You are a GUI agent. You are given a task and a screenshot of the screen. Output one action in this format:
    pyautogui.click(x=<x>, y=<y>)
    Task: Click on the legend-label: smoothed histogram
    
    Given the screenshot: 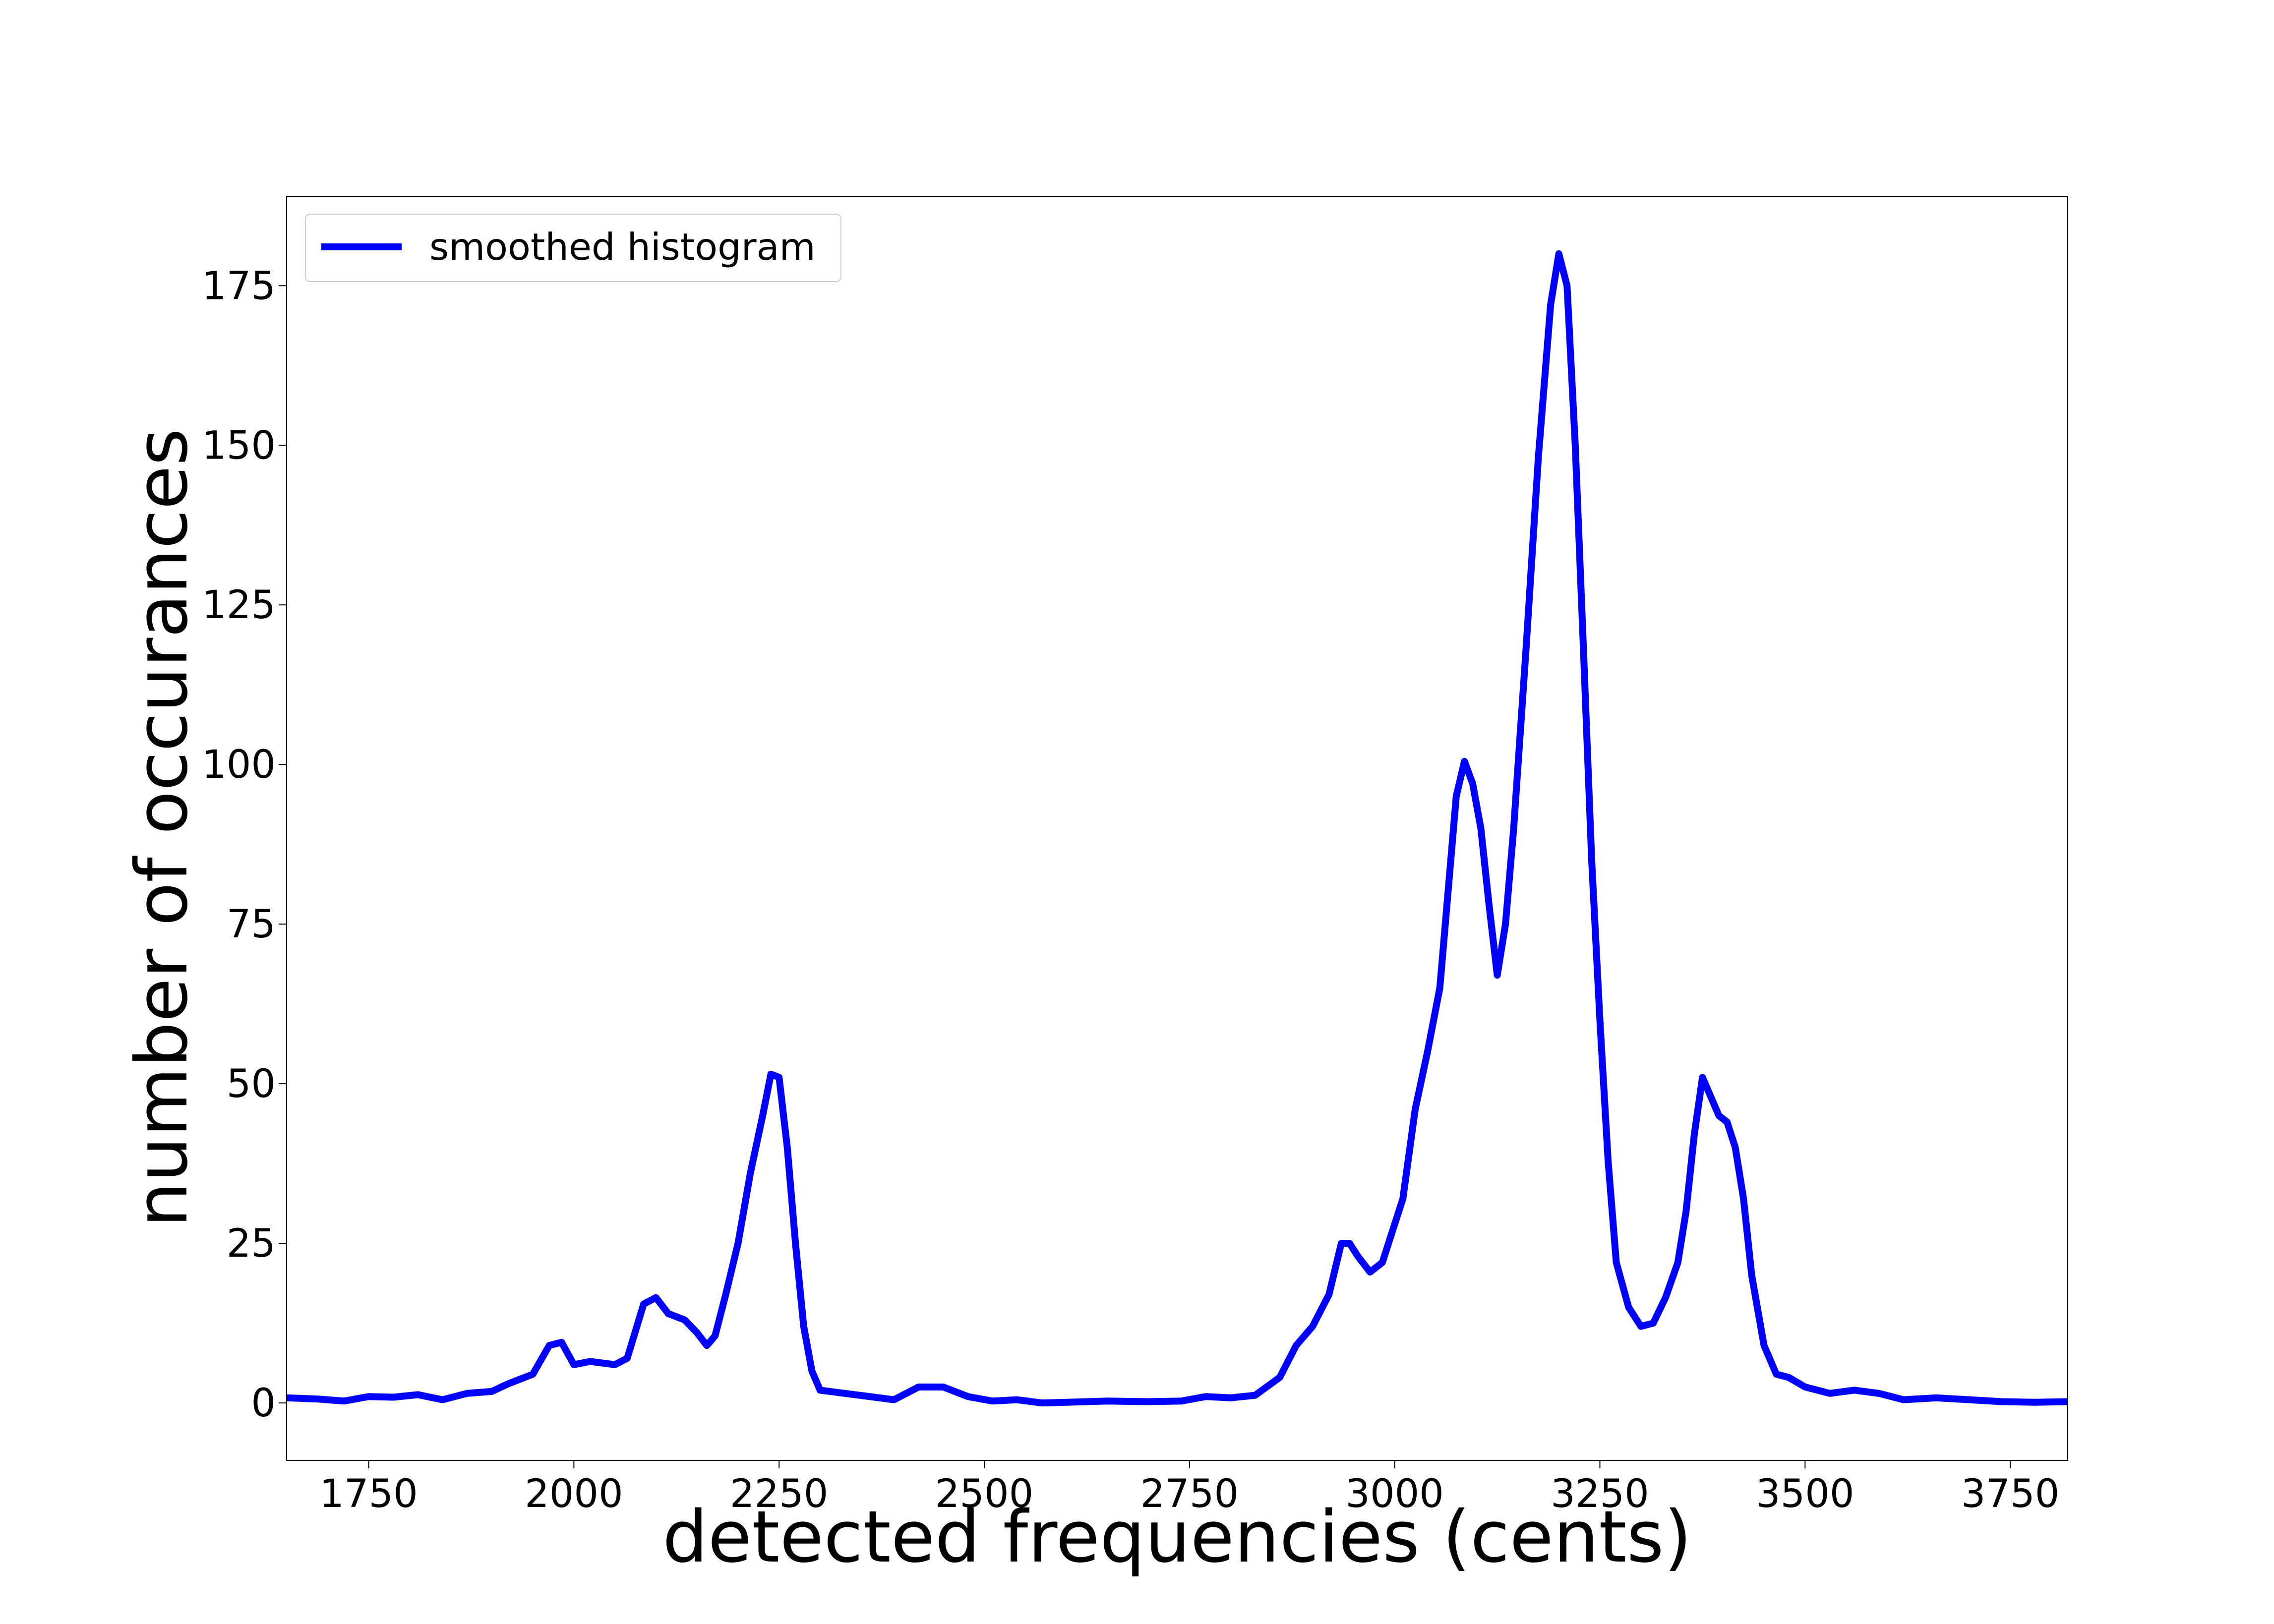 What is the action you would take?
    pyautogui.click(x=623, y=247)
    